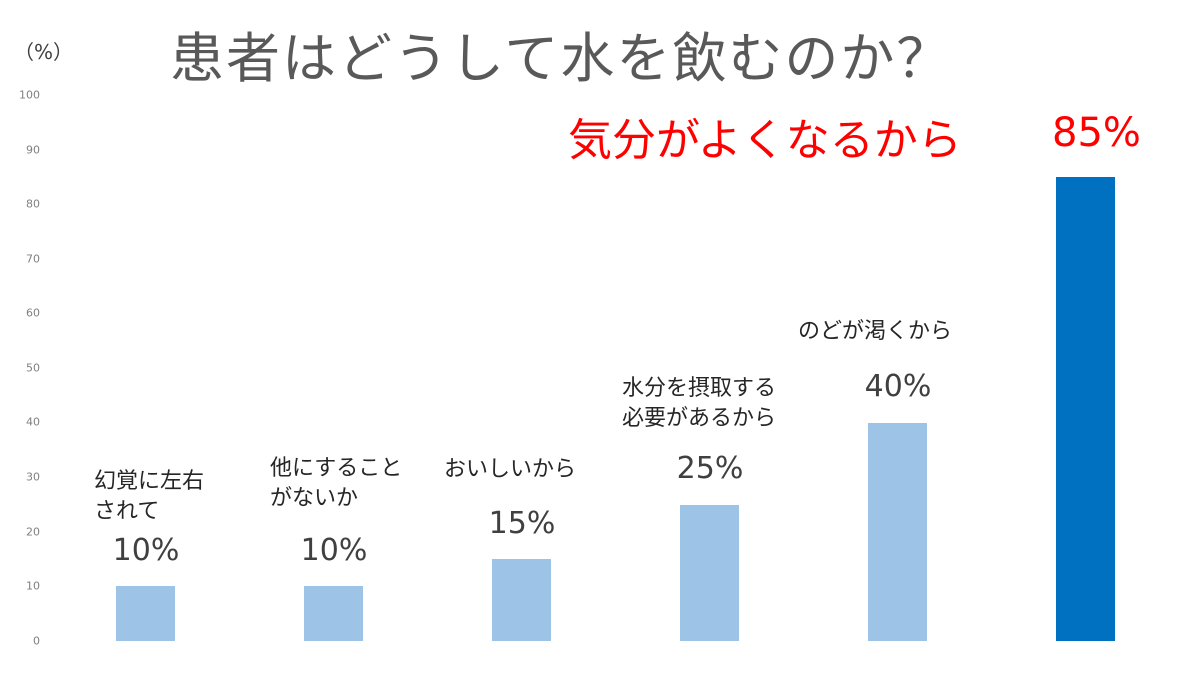 This screenshot has height=675, width=1200. Describe the element at coordinates (522, 523) in the screenshot. I see `bar-value-label: 15%` at that location.